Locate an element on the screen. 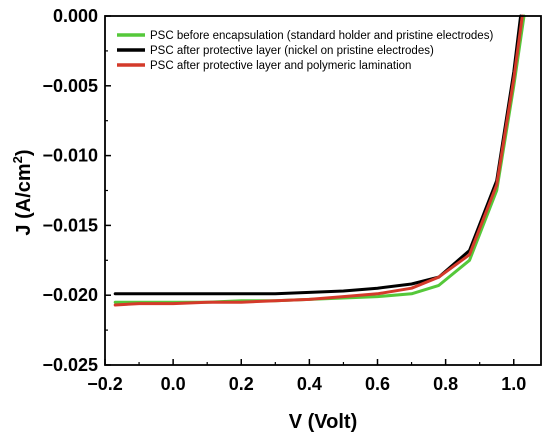 This screenshot has height=440, width=550. y-axis-title-sup: 2 is located at coordinates (17, 159).